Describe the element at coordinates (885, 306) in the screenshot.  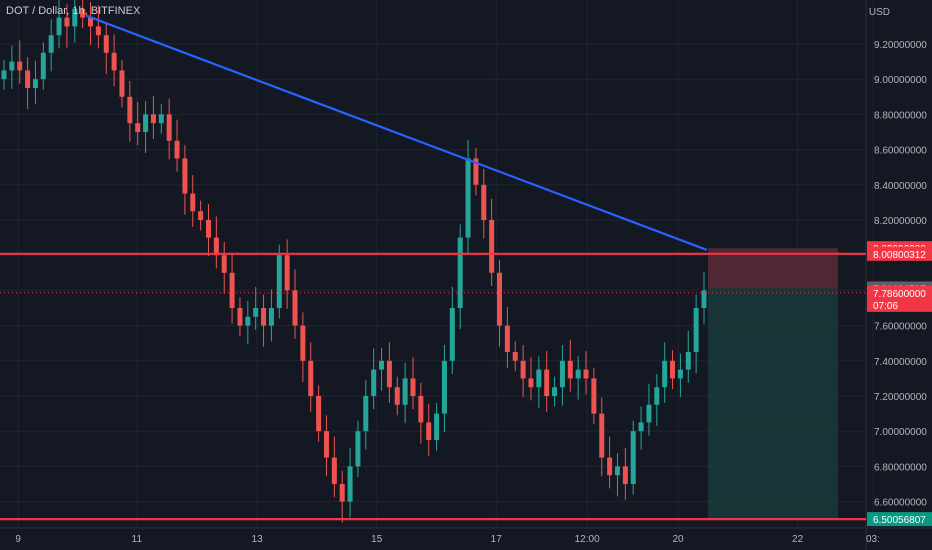
I see `countdown-label-text: 07:06` at that location.